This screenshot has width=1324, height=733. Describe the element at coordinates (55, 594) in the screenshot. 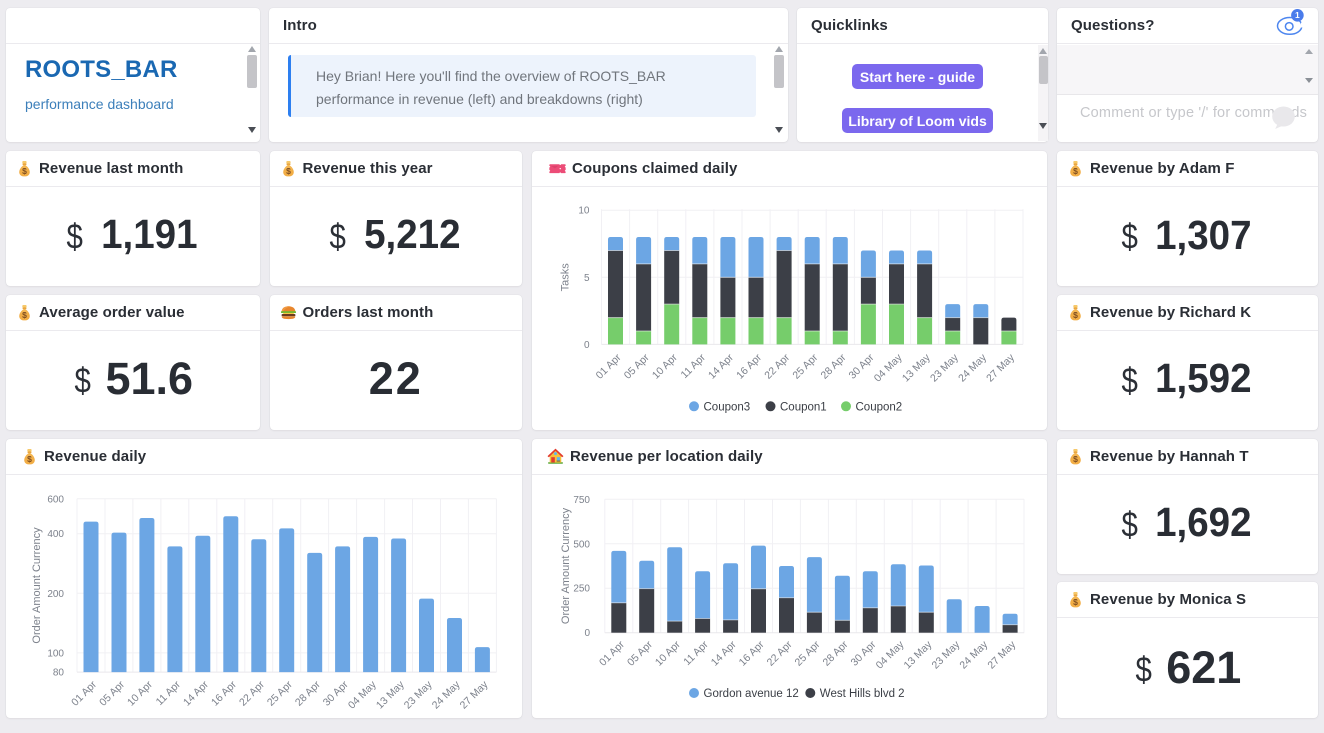

I see `svg-text: 200` at that location.